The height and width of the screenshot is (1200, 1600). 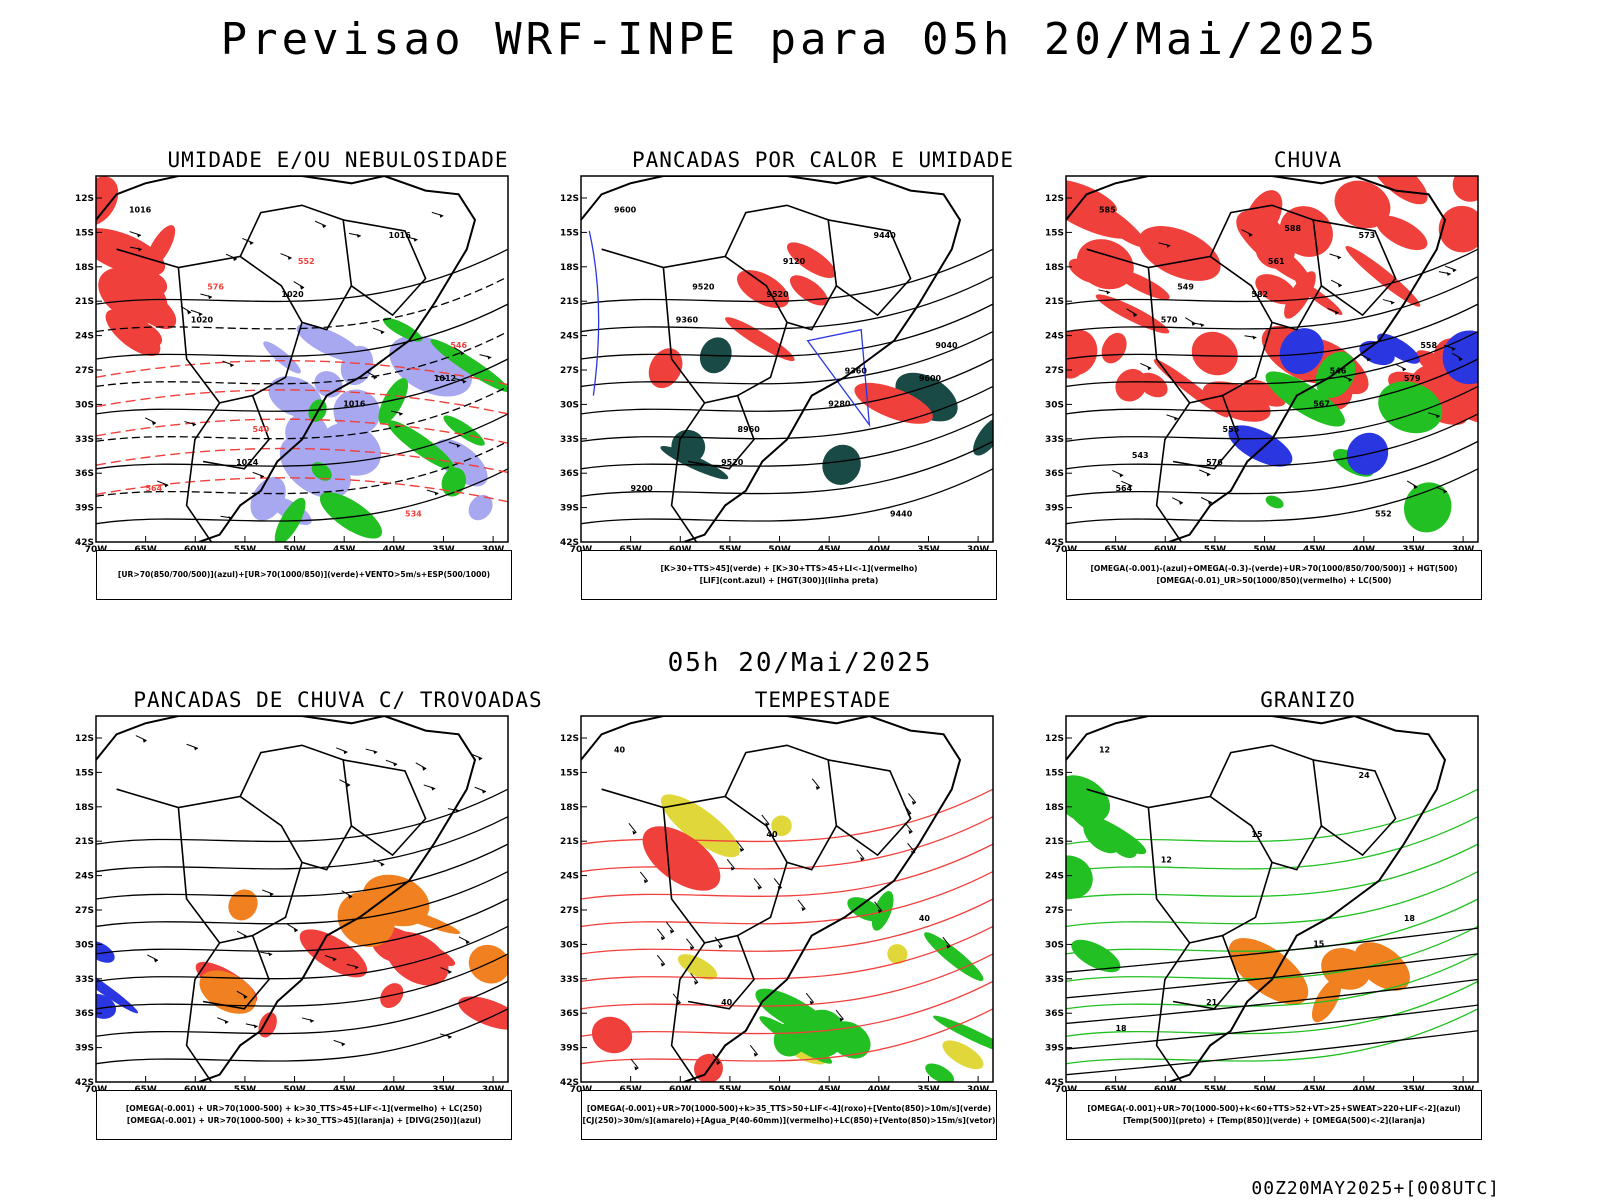 What do you see at coordinates (1054, 877) in the screenshot?
I see `lat-label: 24S` at bounding box center [1054, 877].